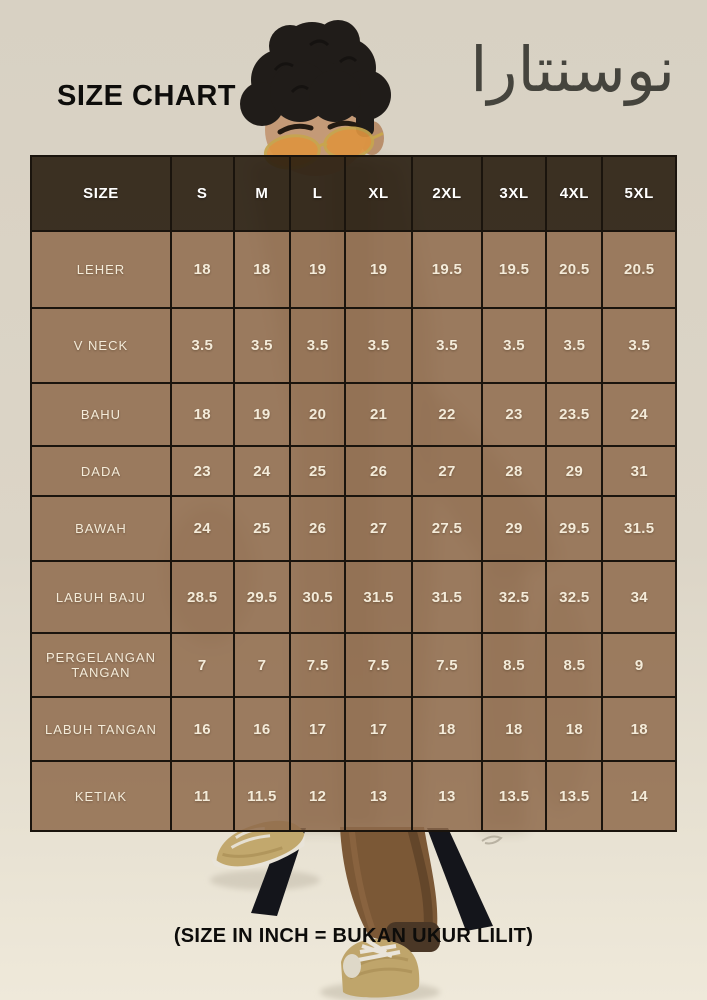 This screenshot has width=707, height=1000. I want to click on column-header-size: SIZE, so click(101, 193).